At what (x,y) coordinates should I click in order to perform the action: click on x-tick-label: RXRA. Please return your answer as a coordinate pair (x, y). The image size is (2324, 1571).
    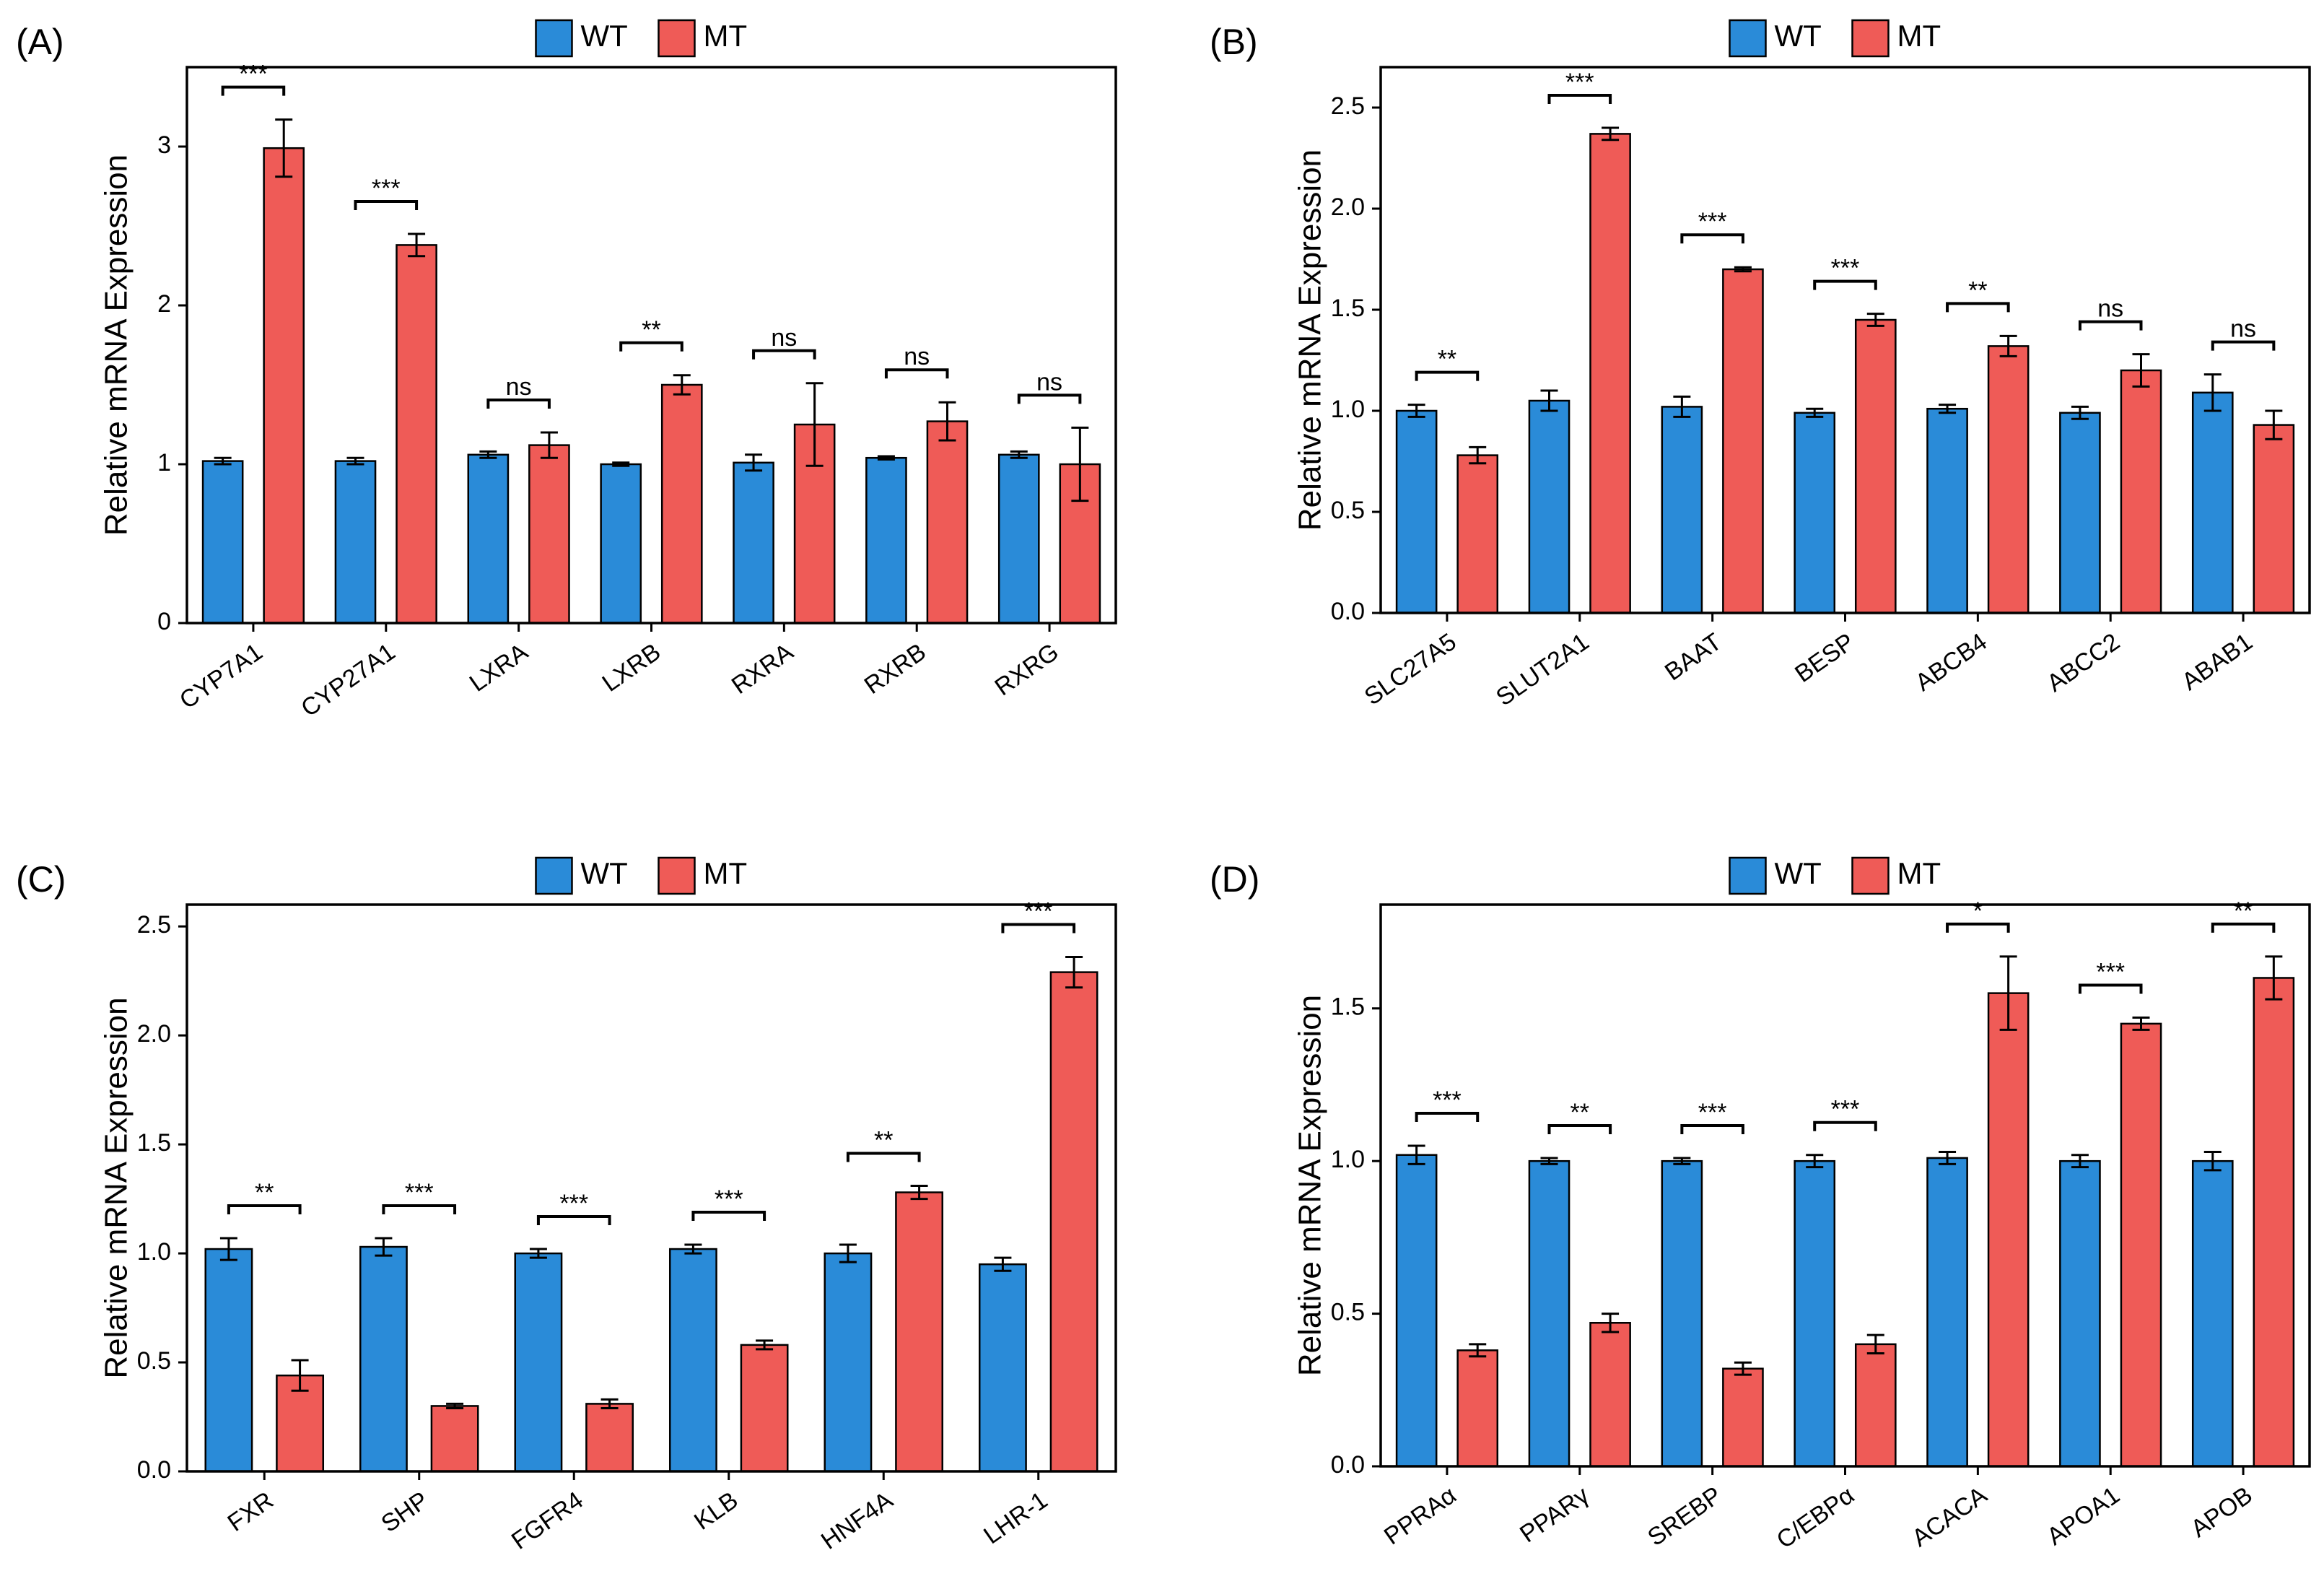
    Looking at the image, I should click on (762, 669).